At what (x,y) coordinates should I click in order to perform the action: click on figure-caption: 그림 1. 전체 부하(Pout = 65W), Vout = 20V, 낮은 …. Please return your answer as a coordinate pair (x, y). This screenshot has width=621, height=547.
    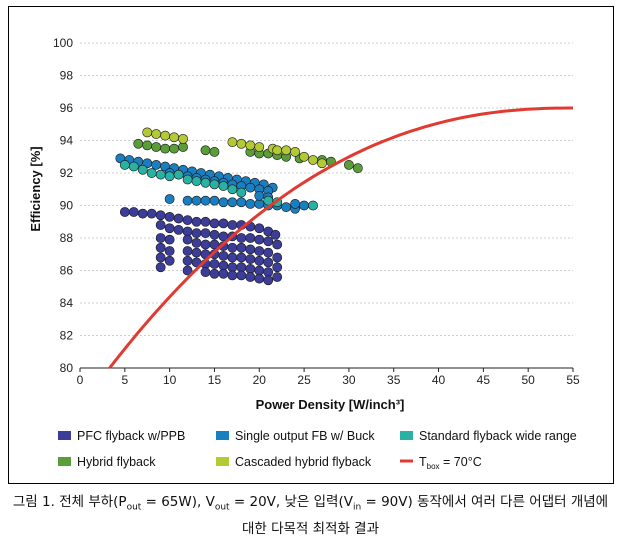
    Looking at the image, I should click on (310, 516).